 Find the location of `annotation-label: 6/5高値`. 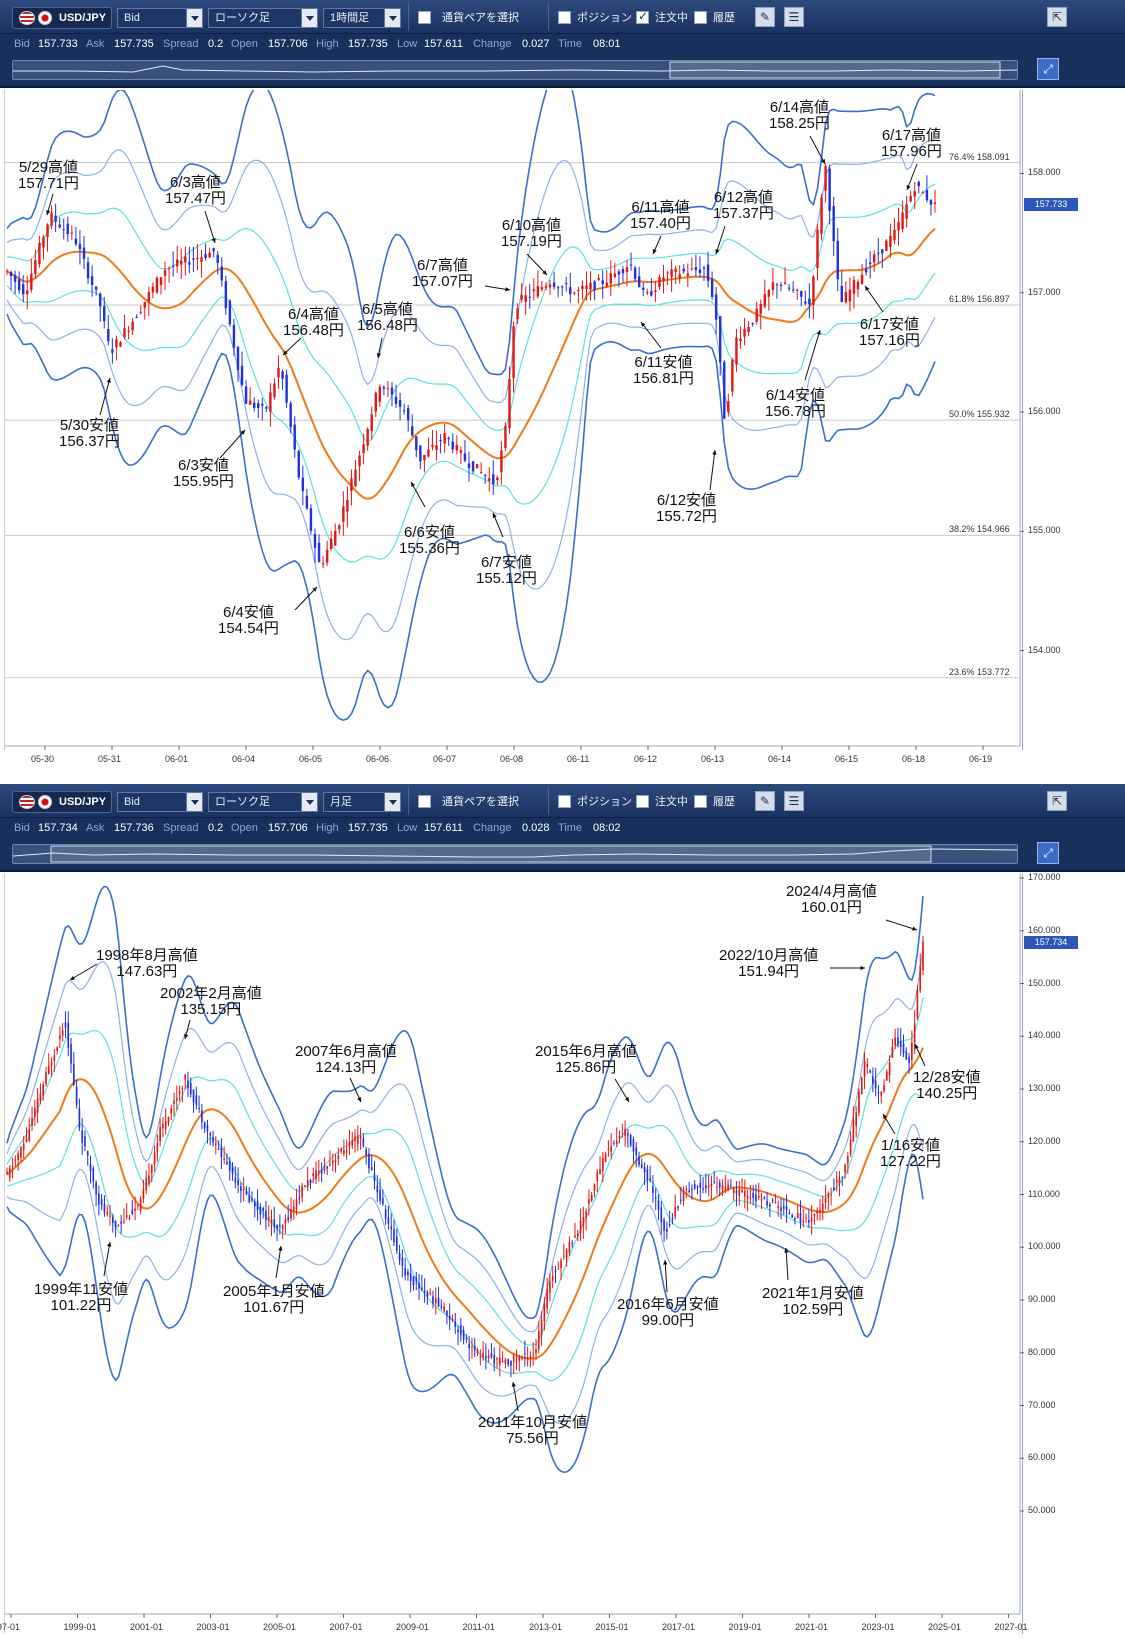

annotation-label: 6/5高値 is located at coordinates (387, 309).